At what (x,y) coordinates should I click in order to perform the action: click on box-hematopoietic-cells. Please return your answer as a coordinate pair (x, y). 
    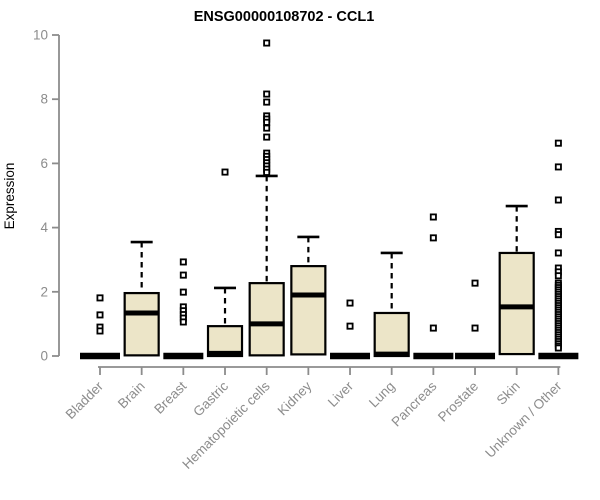
    Looking at the image, I should click on (266, 319).